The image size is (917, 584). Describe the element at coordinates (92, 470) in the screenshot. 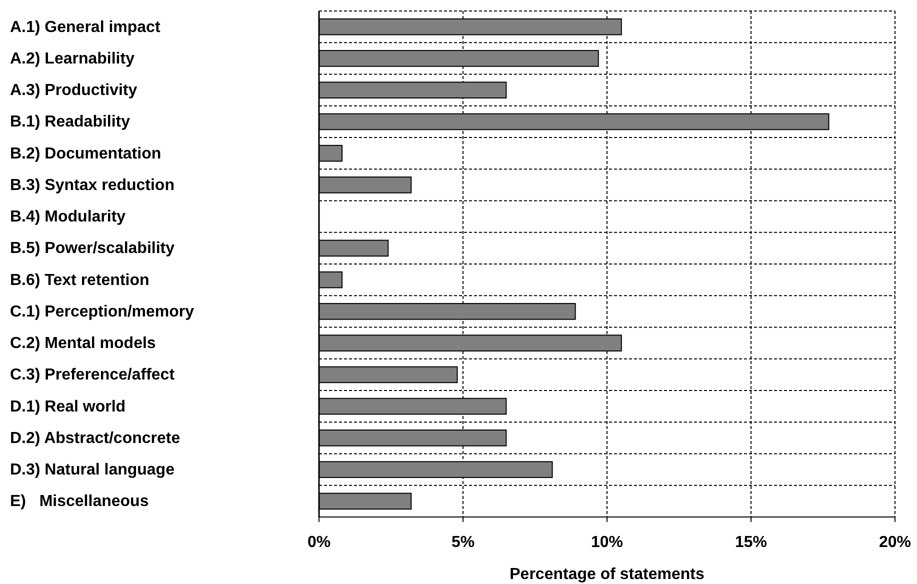

I see `y-tick-label: D.3) Natural language` at that location.